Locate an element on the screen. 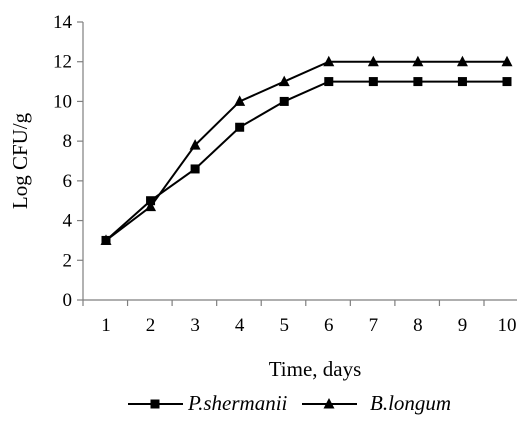 This screenshot has height=428, width=529. y-tick-label: 8 is located at coordinates (68, 141).